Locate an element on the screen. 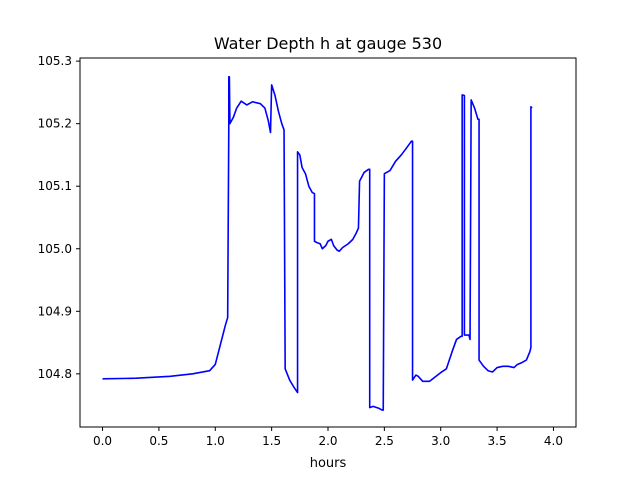 This screenshot has width=640, height=480. x-tick-label: 4.0 is located at coordinates (553, 441).